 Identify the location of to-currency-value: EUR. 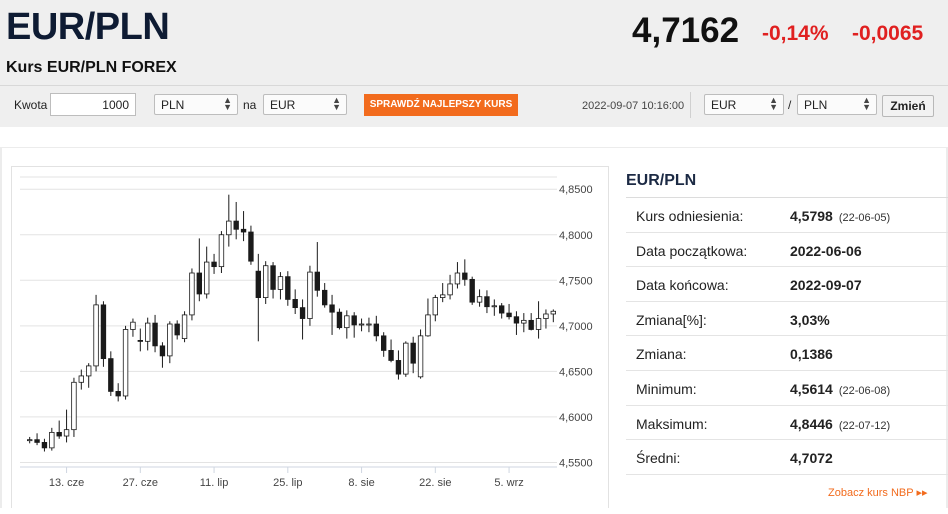
(283, 105).